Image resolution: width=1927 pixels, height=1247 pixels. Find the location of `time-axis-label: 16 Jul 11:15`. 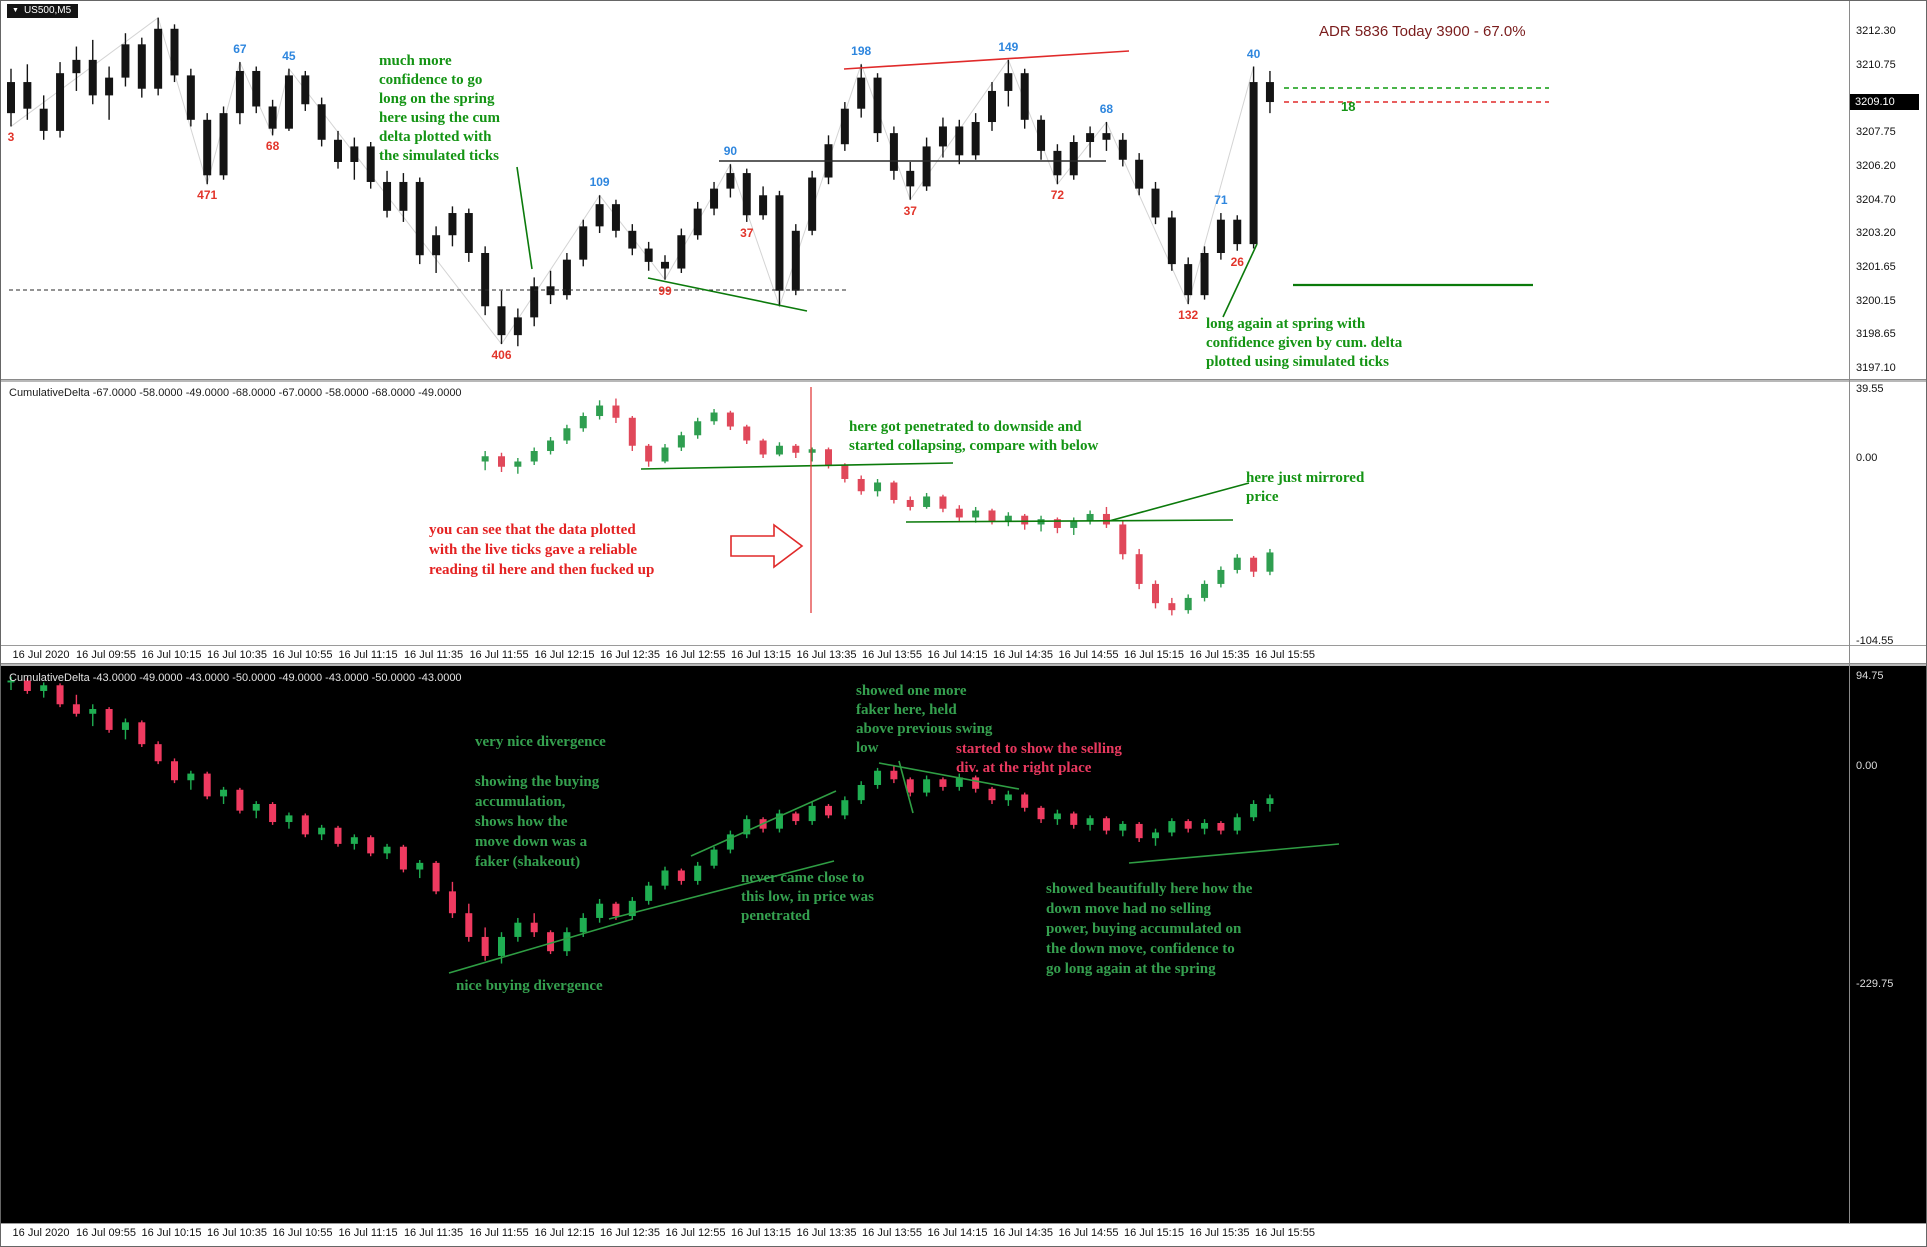

time-axis-label: 16 Jul 11:15 is located at coordinates (368, 655).